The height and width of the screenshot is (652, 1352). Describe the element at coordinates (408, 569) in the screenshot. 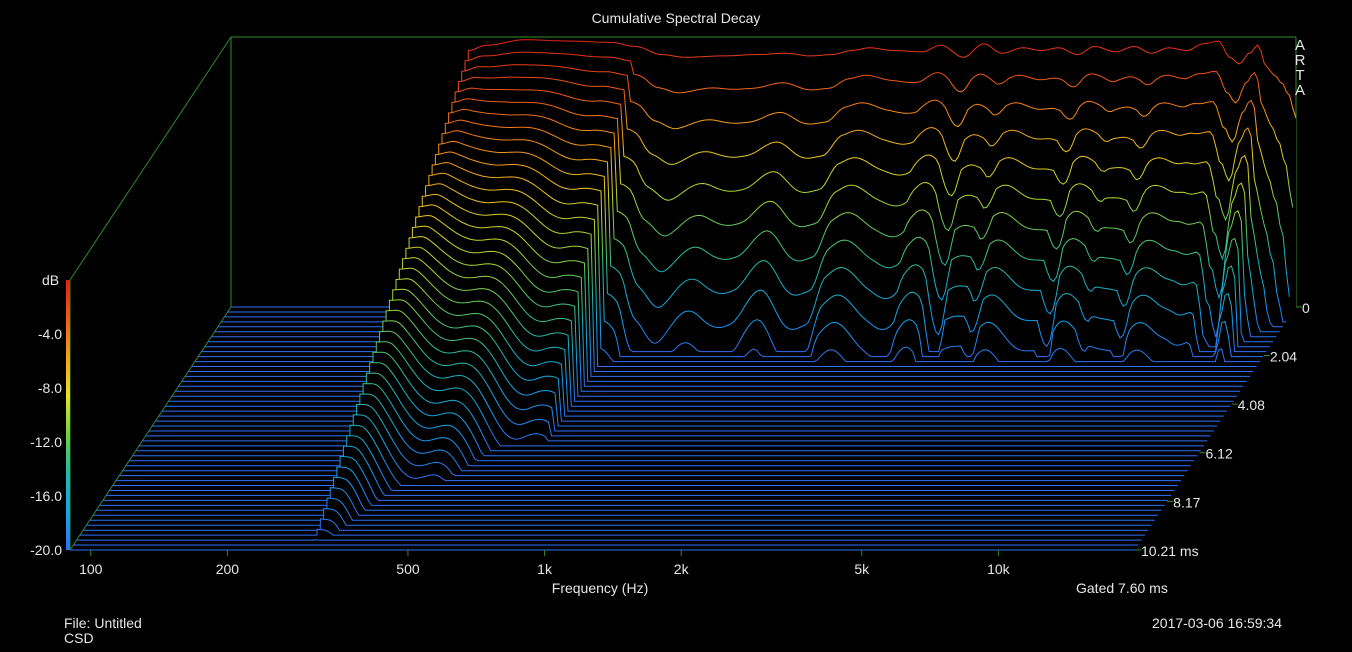

I see `x-tick-label: 500` at that location.